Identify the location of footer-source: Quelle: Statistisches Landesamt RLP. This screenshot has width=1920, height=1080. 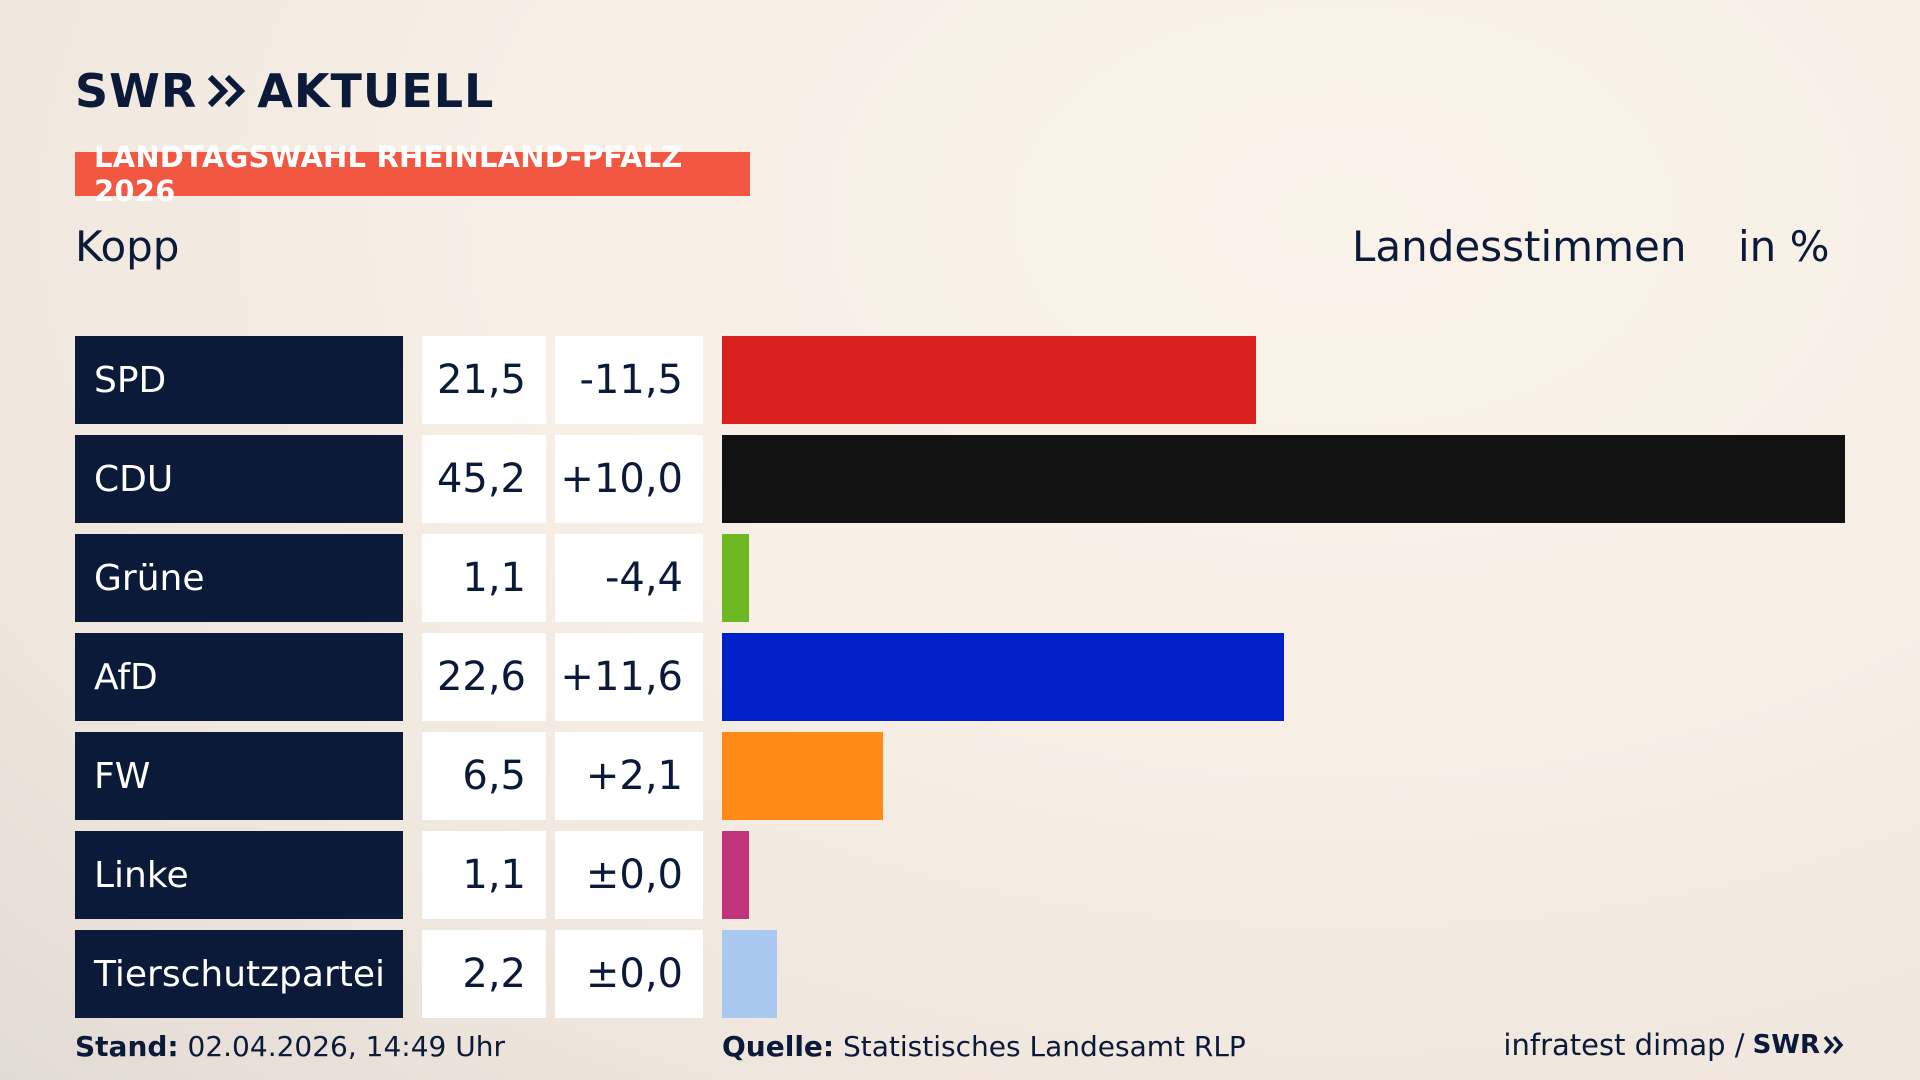
(984, 1046).